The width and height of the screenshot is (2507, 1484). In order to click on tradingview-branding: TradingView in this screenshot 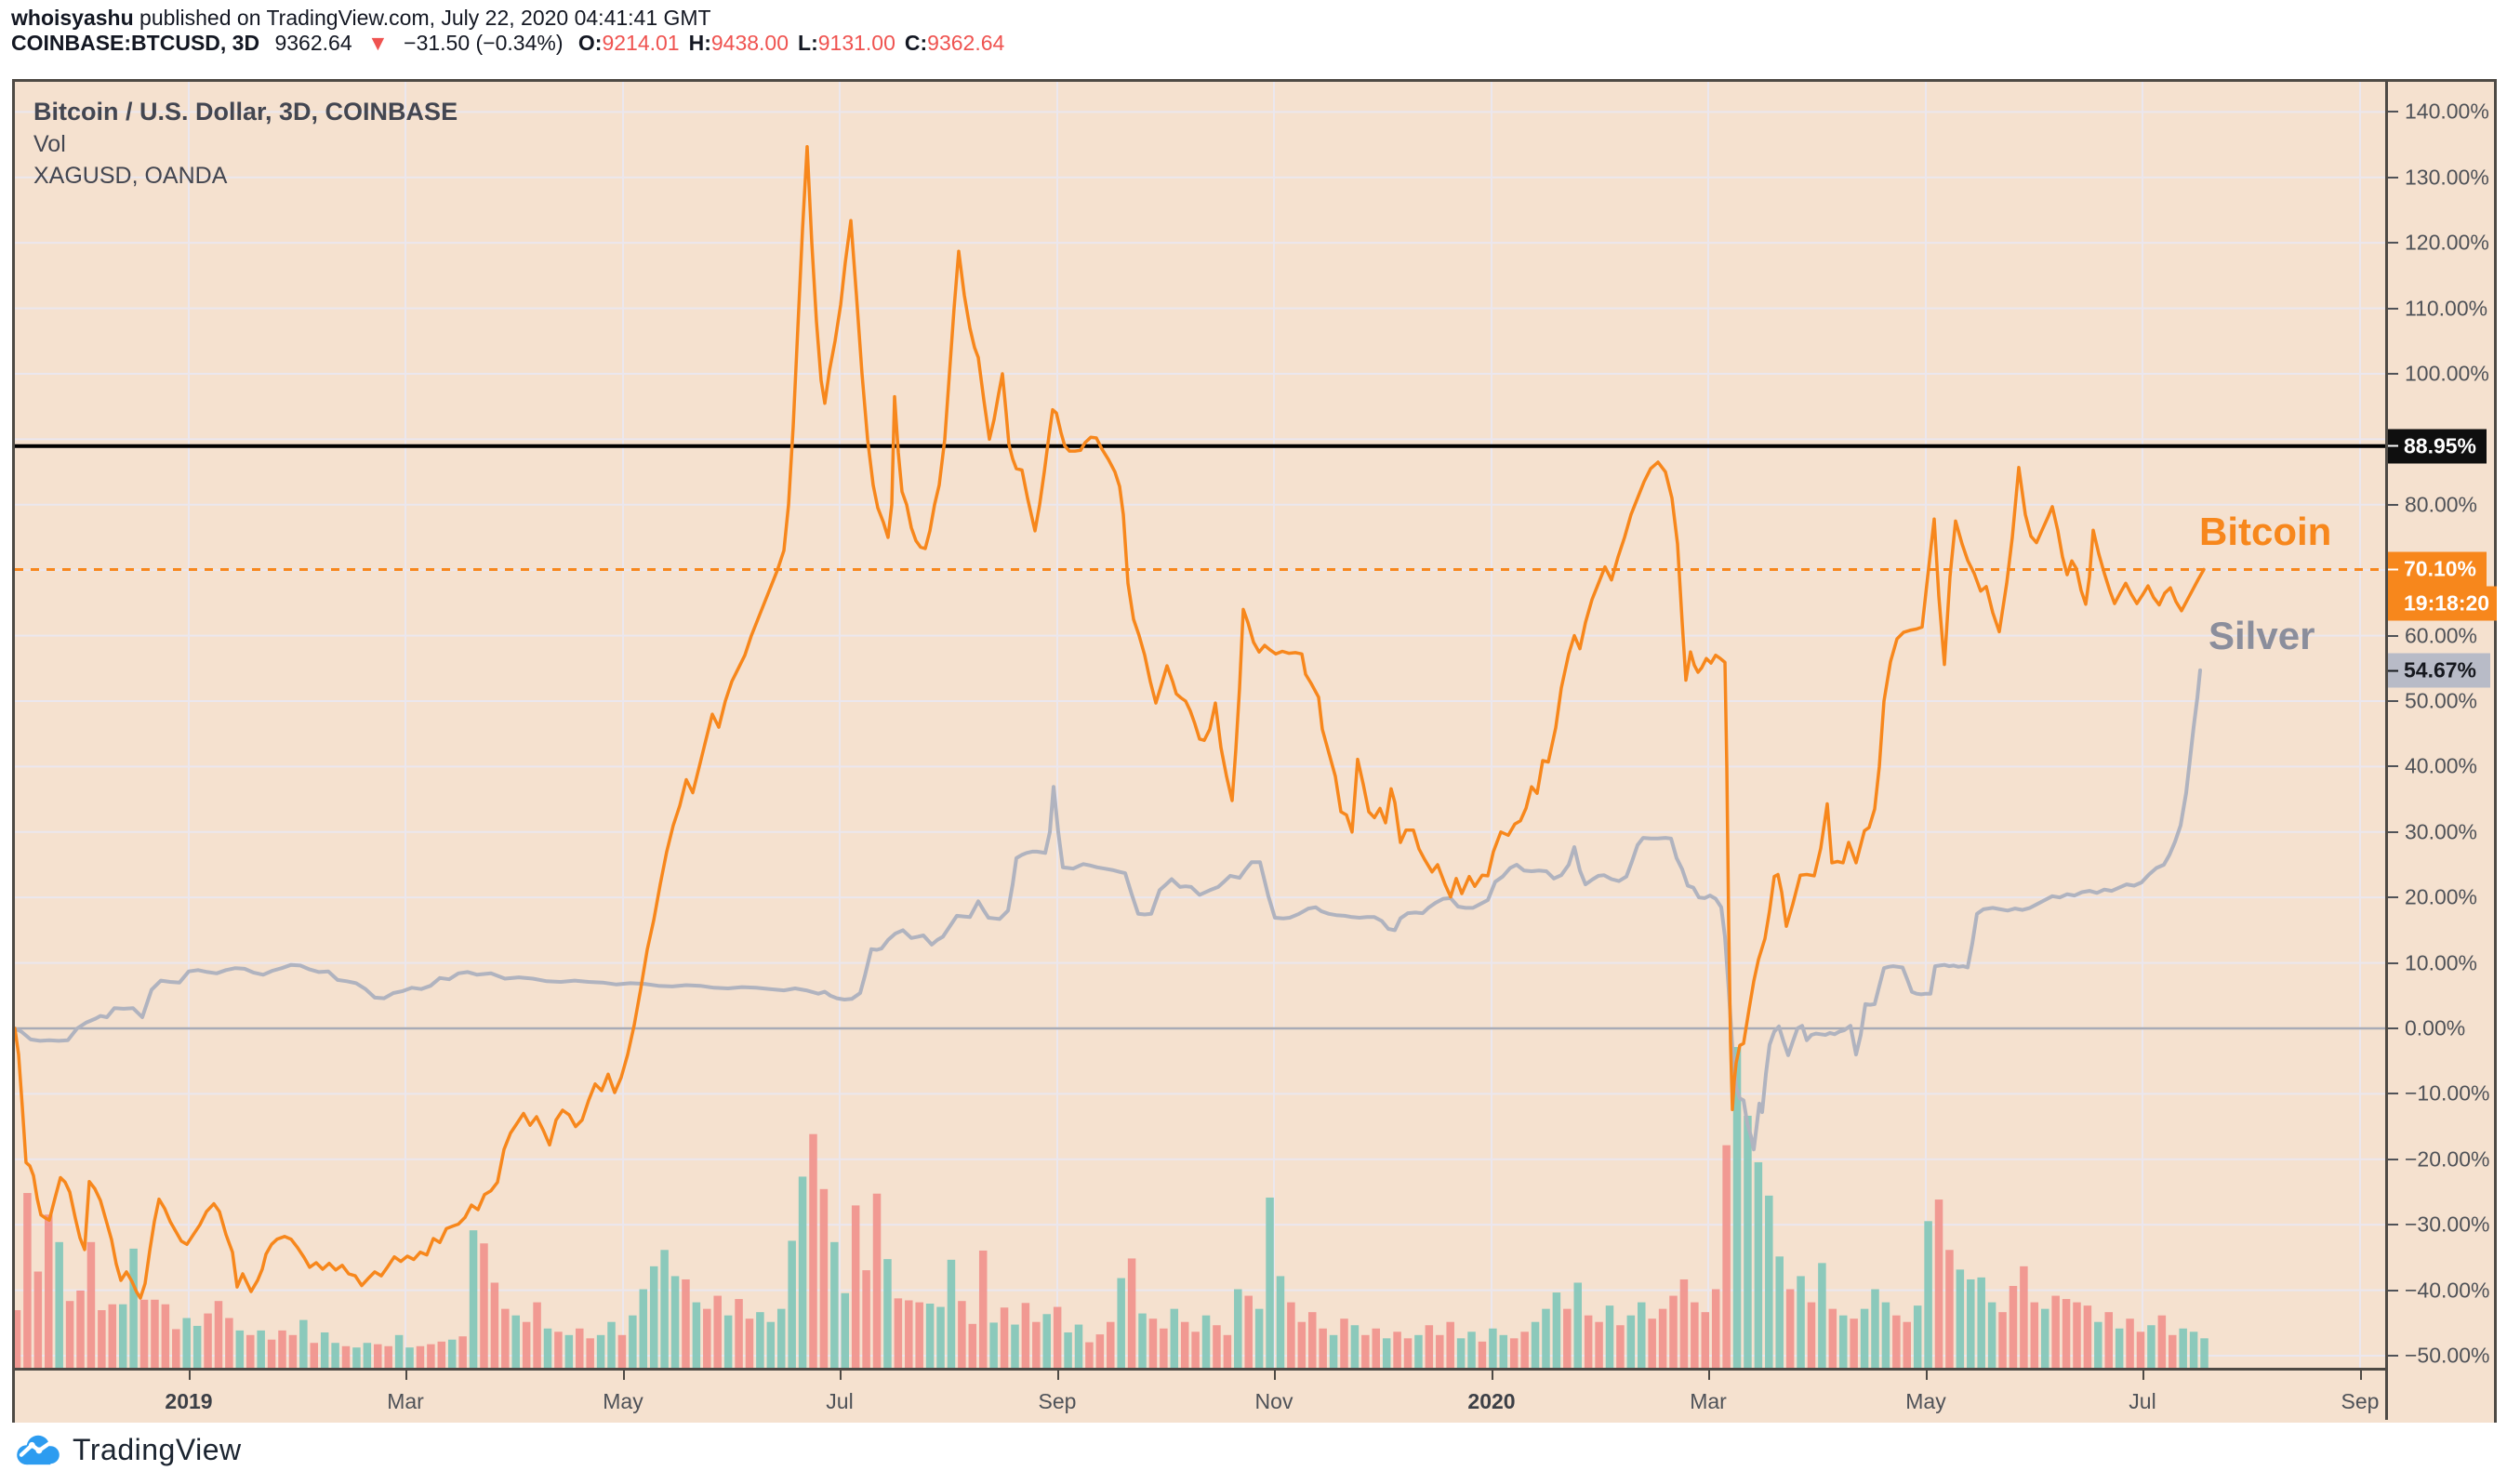, I will do `click(127, 1449)`.